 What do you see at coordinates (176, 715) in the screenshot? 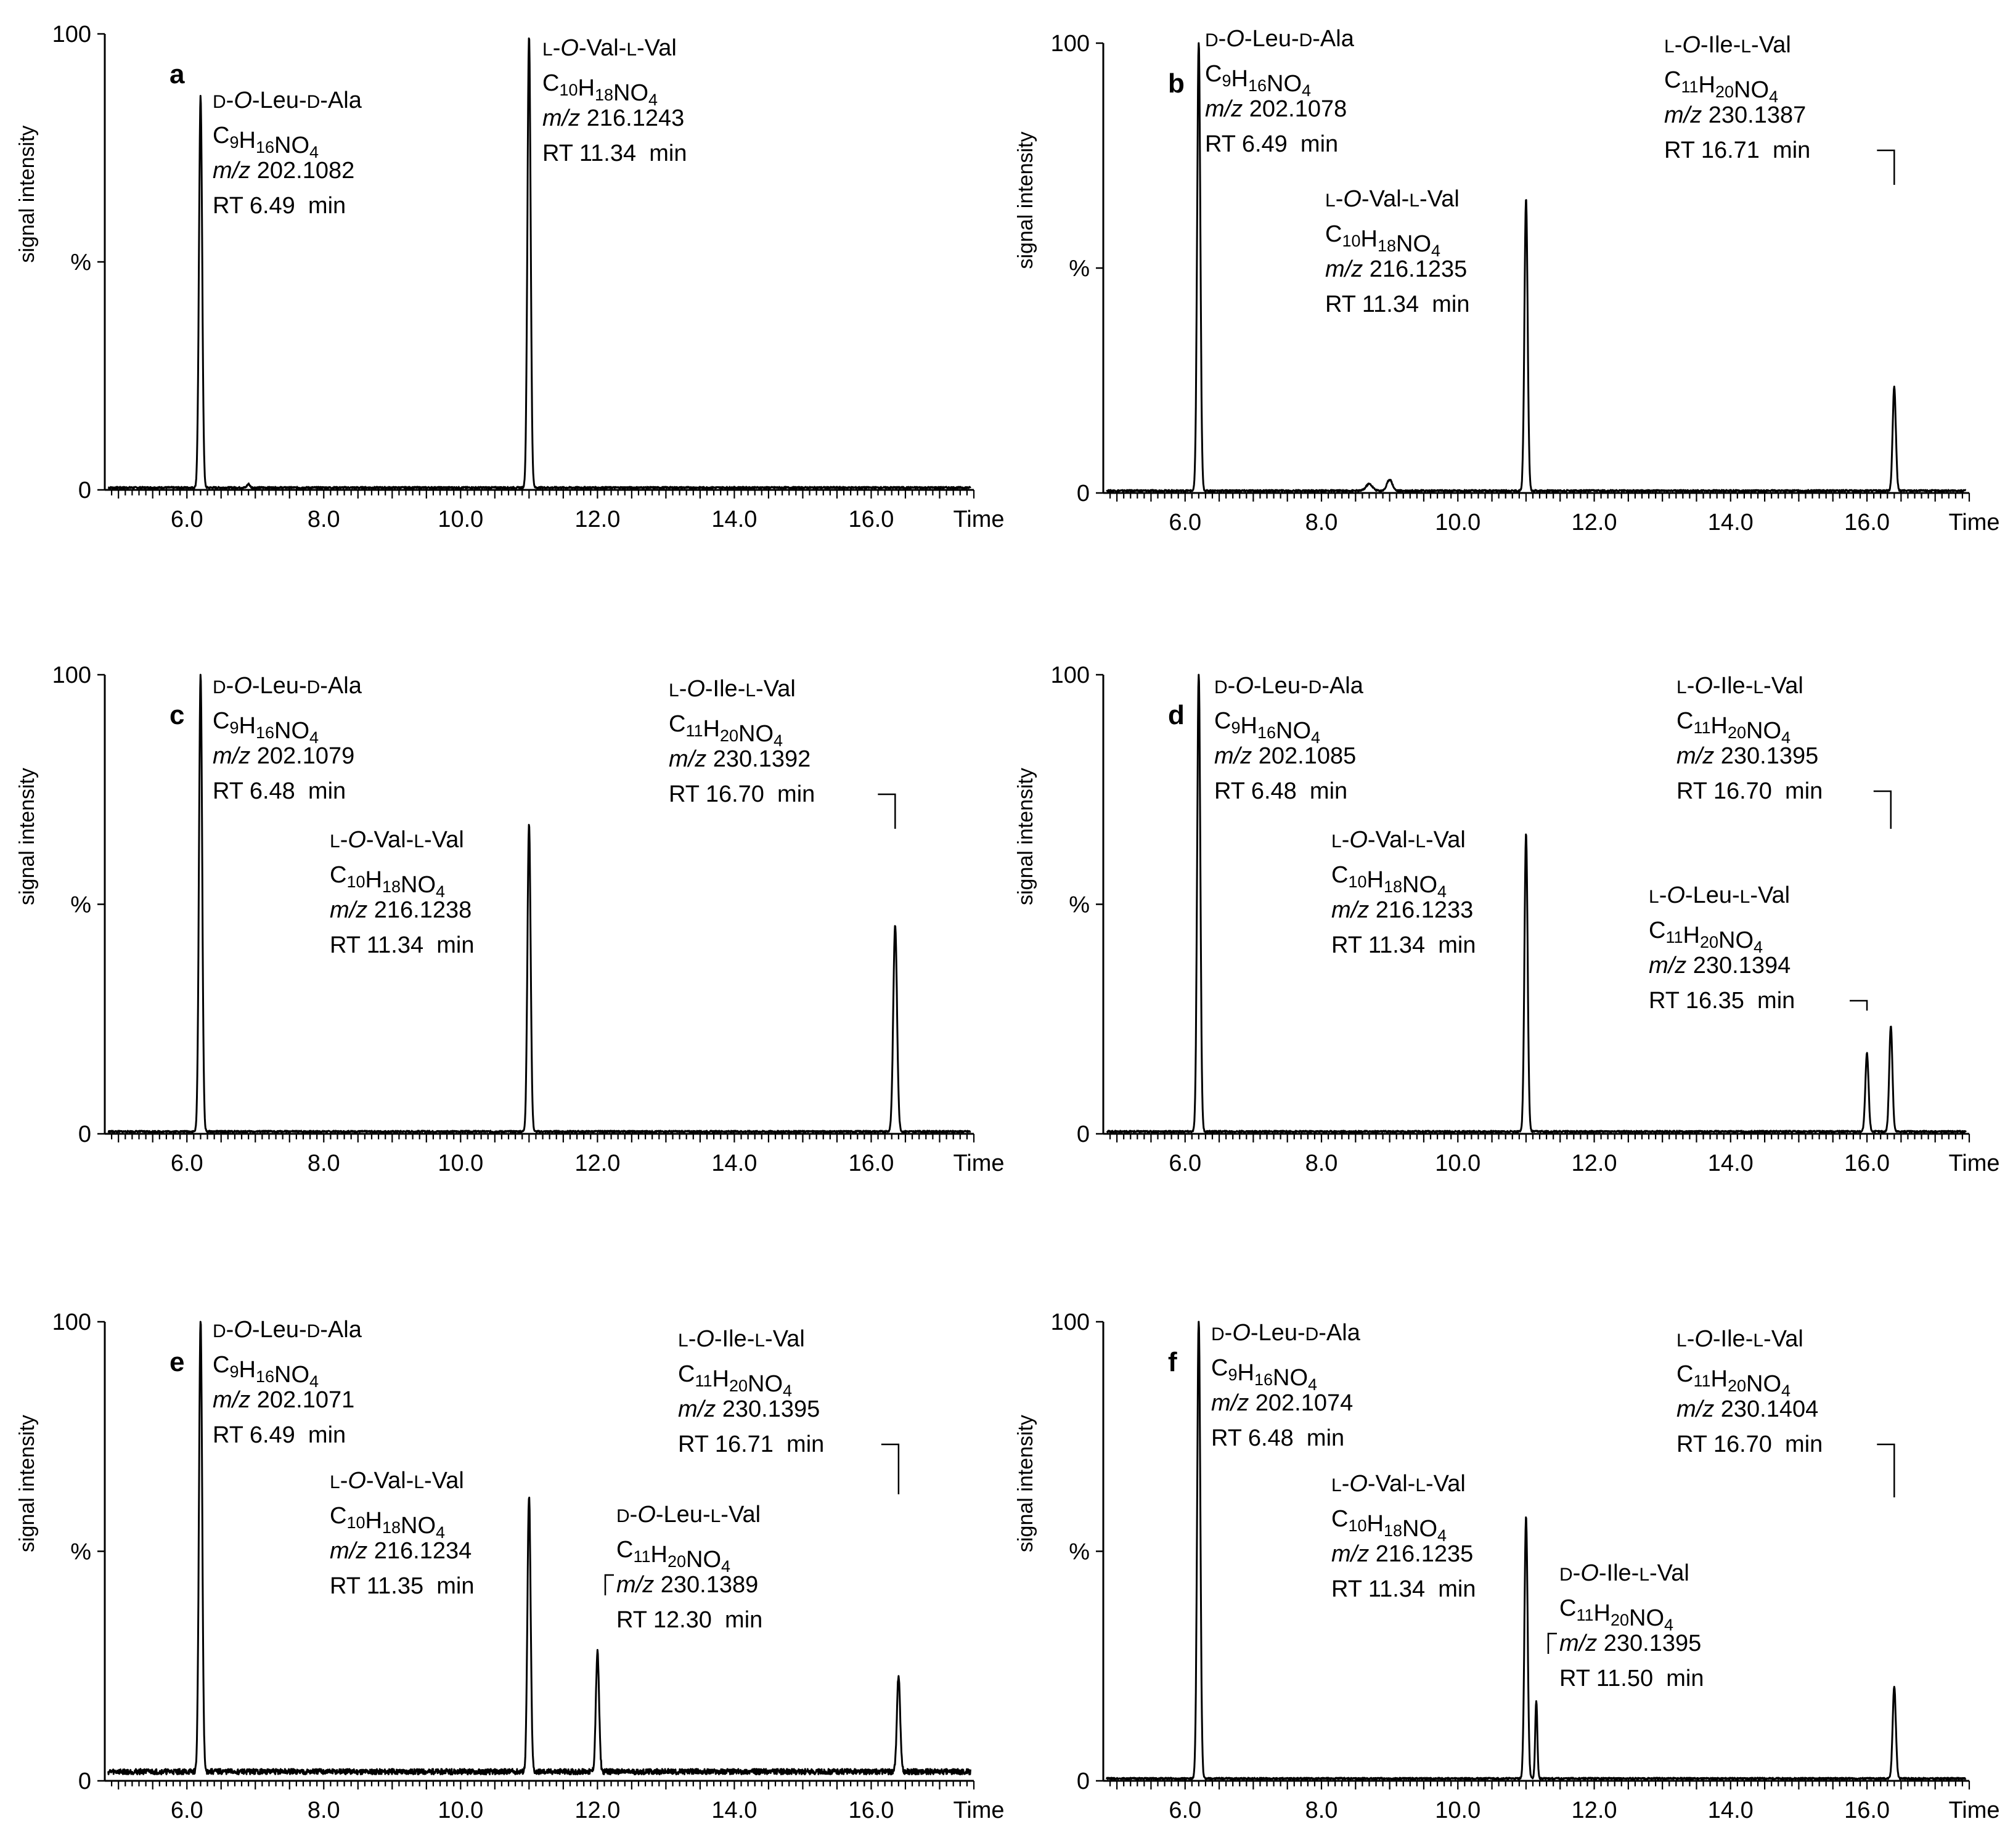
I see `panel-letter: c` at bounding box center [176, 715].